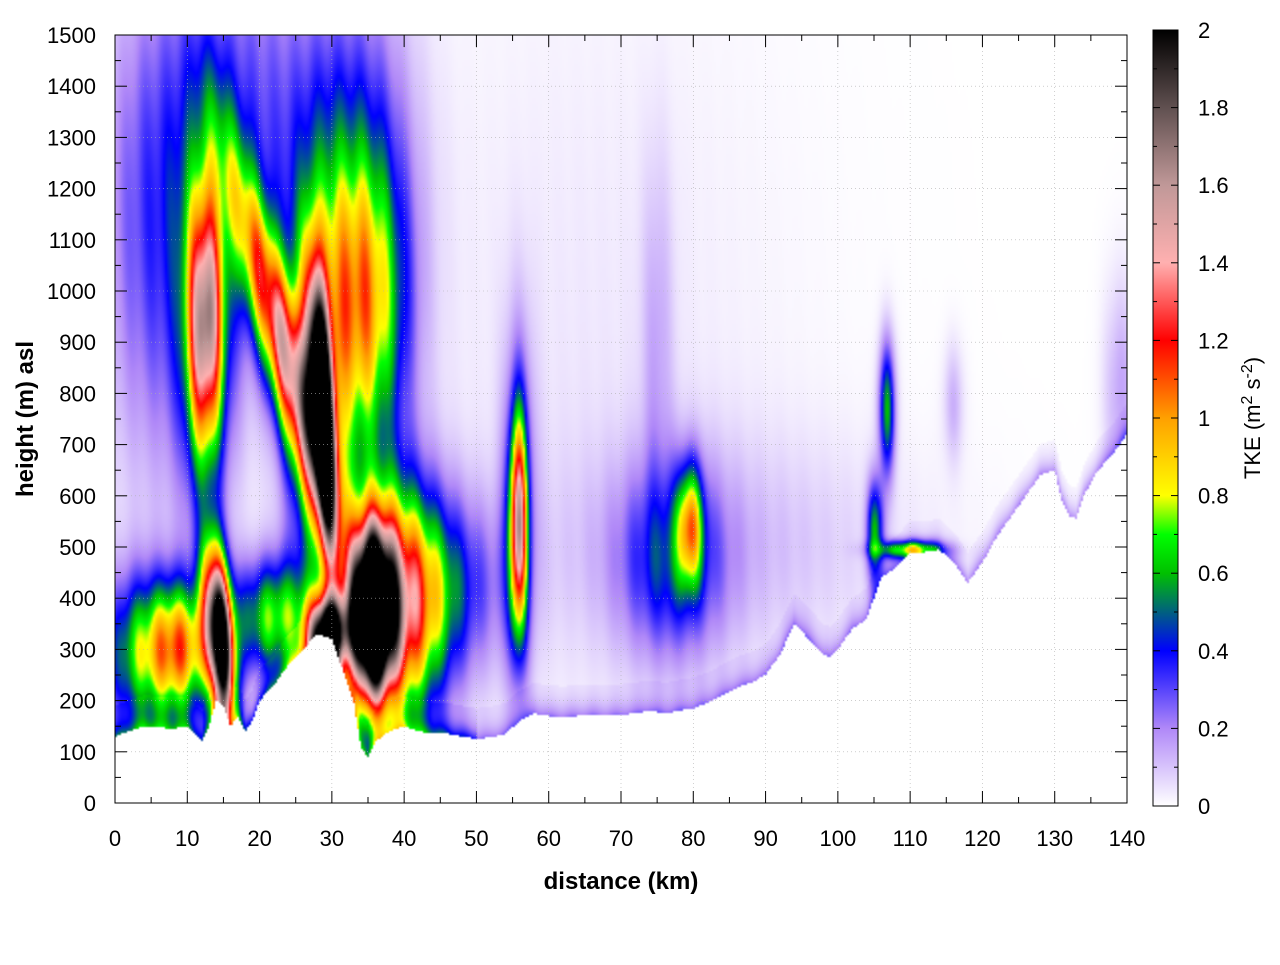  Describe the element at coordinates (71, 137) in the screenshot. I see `y-tick-label: 1300` at that location.